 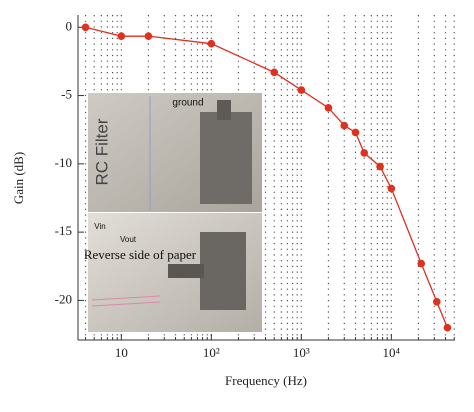 What do you see at coordinates (99, 226) in the screenshot?
I see `annotation: Vin` at bounding box center [99, 226].